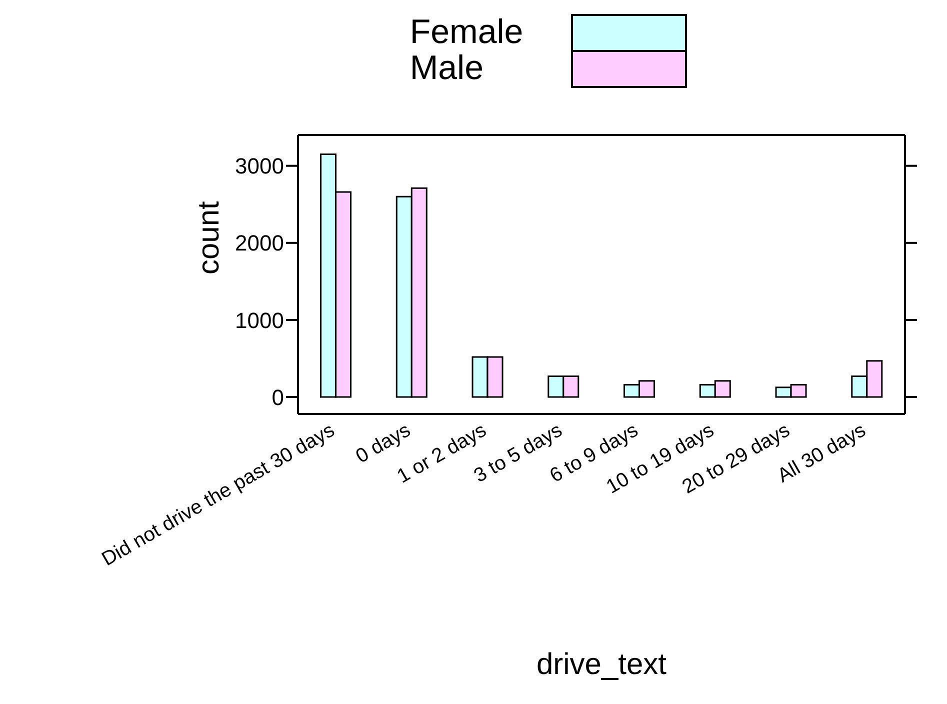 The width and height of the screenshot is (947, 704). Describe the element at coordinates (209, 237) in the screenshot. I see `y-axis-title: count` at that location.